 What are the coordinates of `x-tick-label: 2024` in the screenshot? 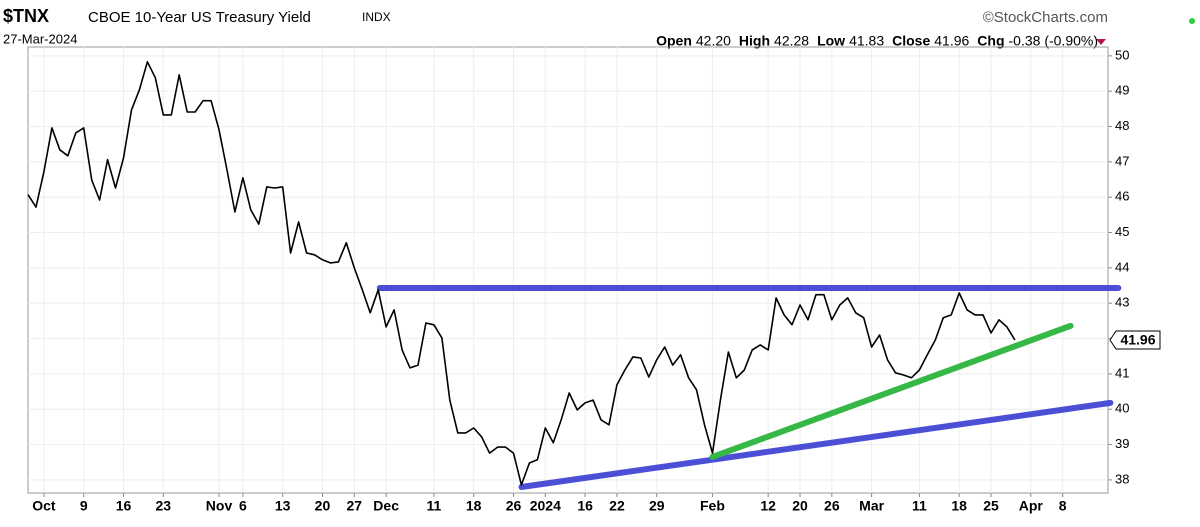 It's located at (545, 506).